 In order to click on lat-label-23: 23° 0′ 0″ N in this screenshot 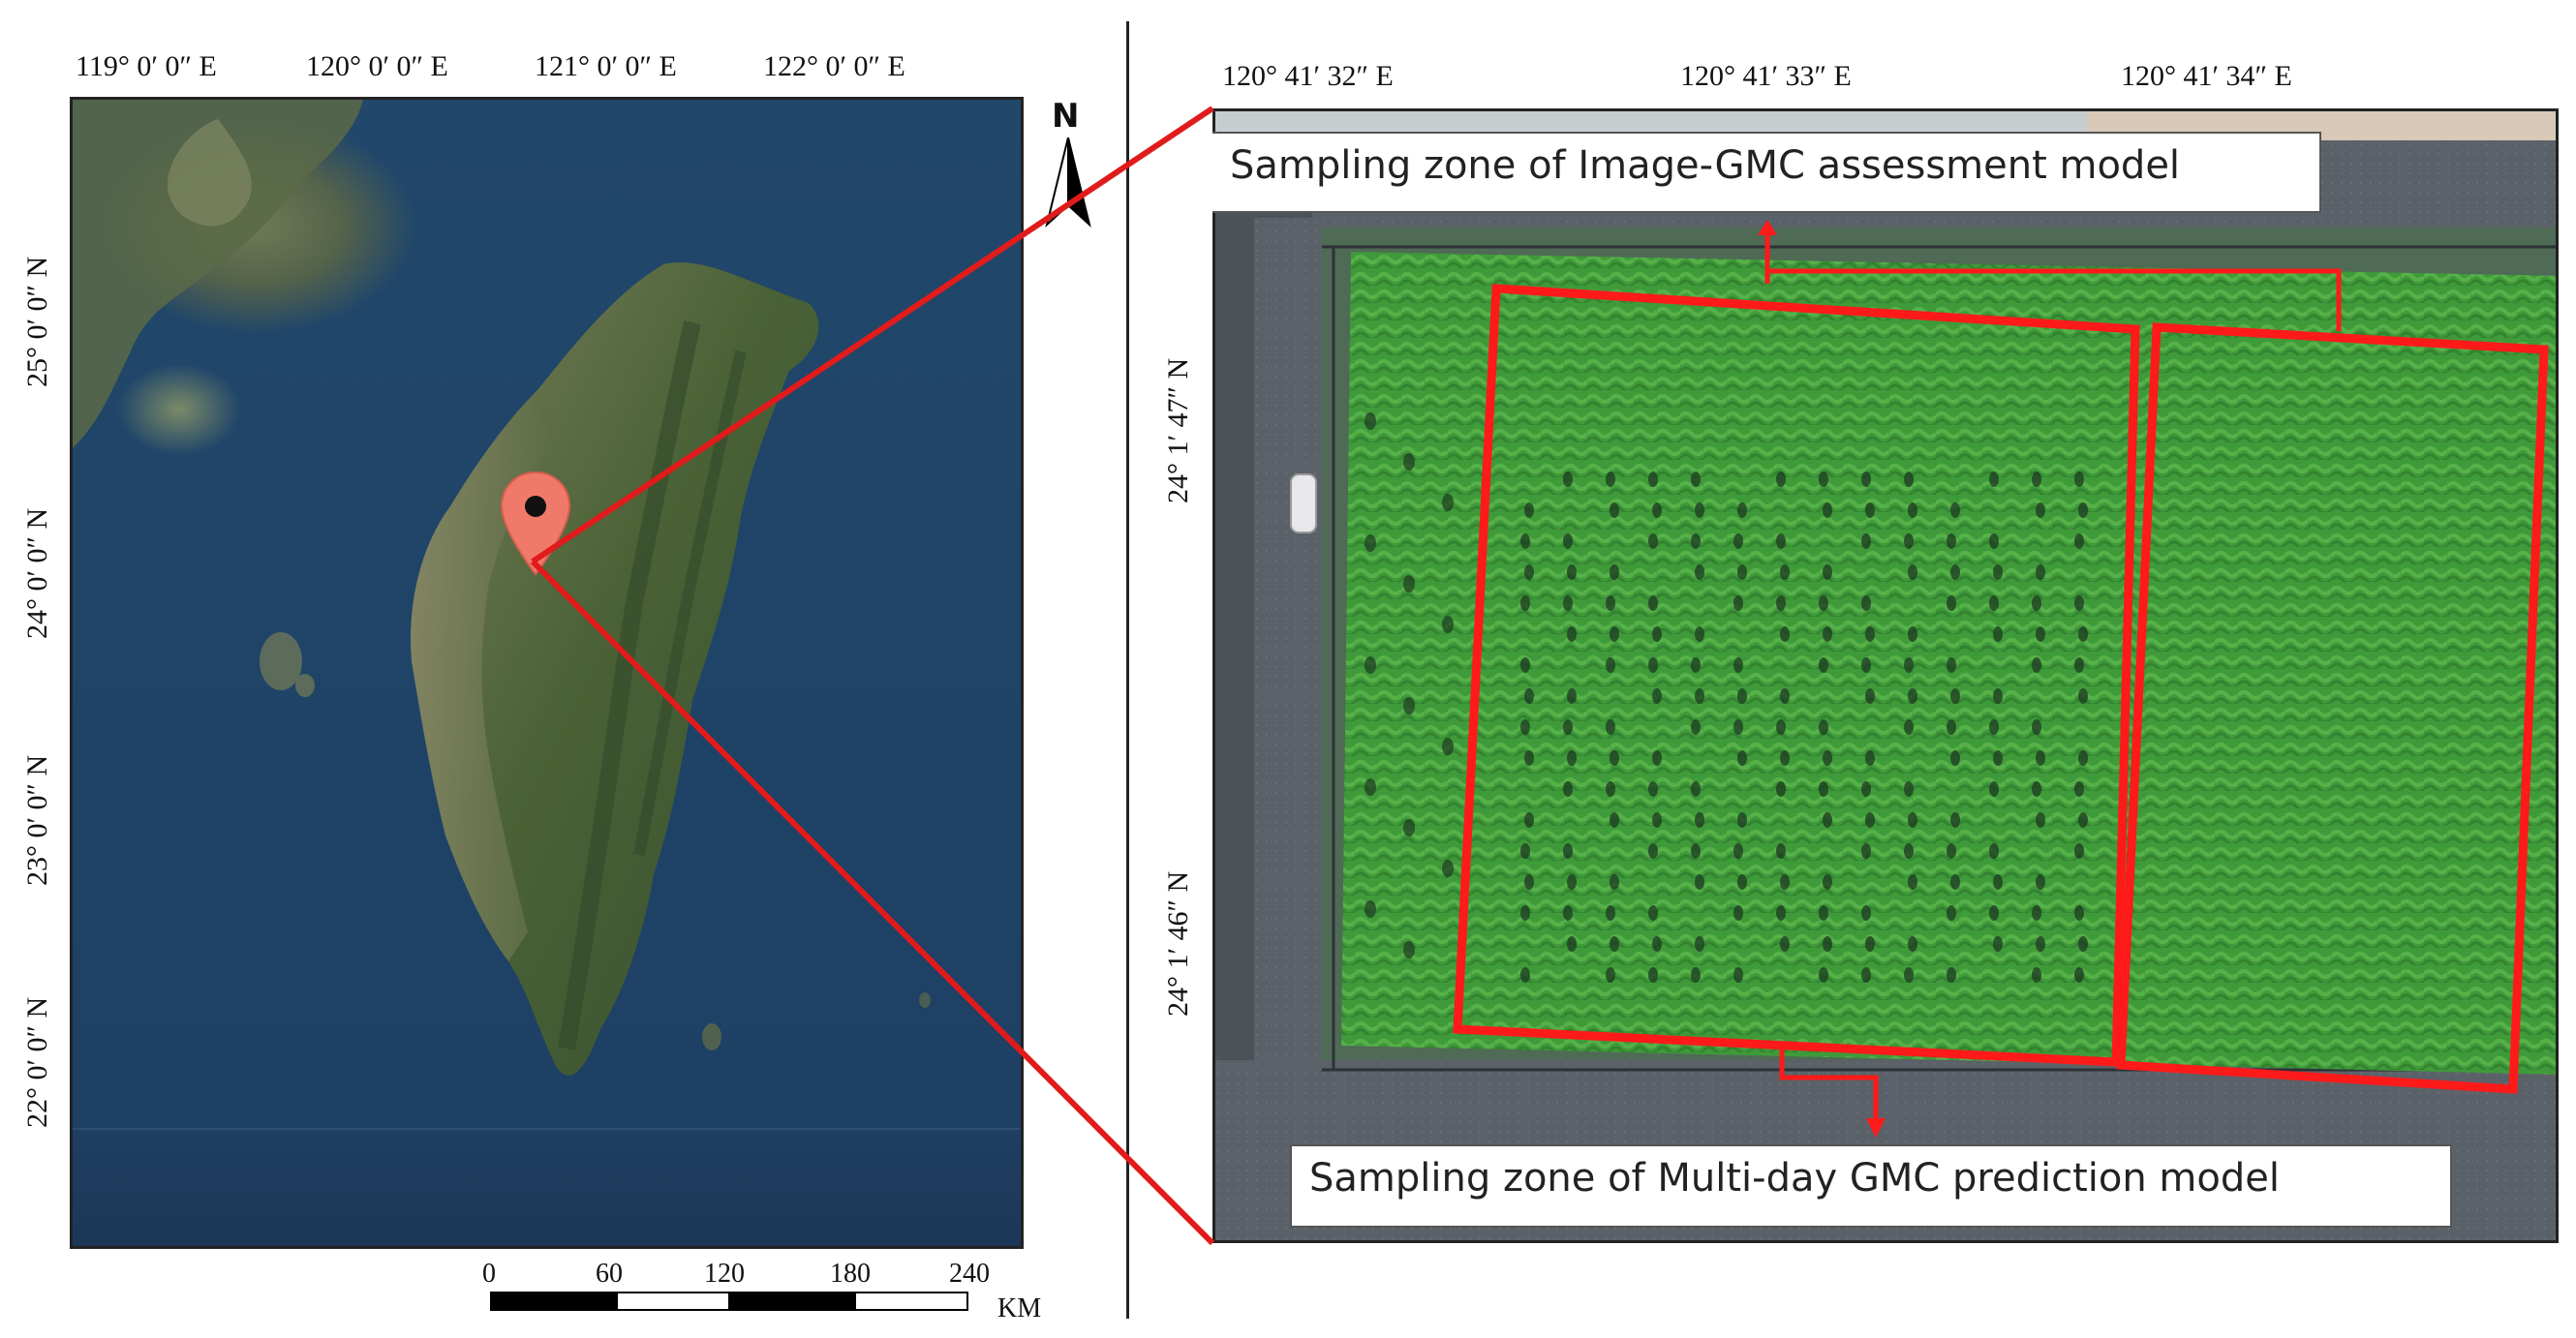, I will do `click(37, 820)`.